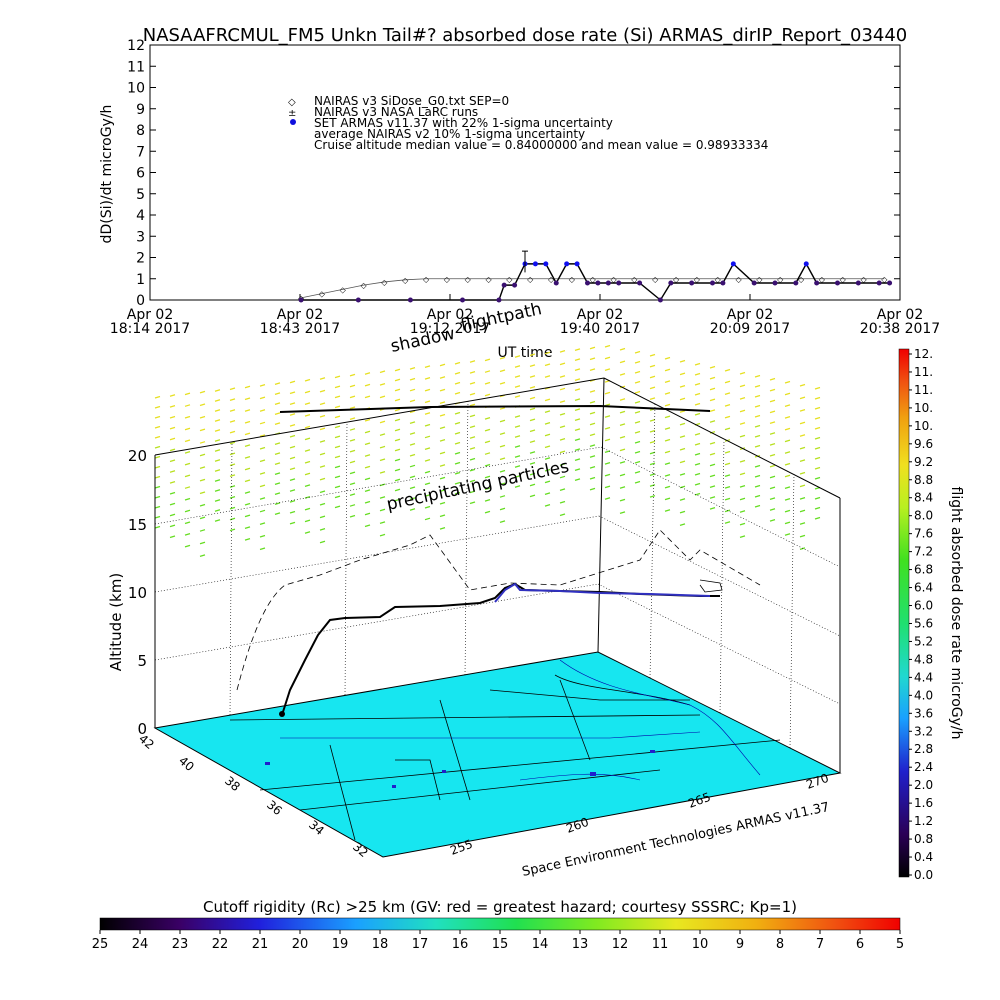 This screenshot has height=1000, width=1000. What do you see at coordinates (900, 329) in the screenshot?
I see `x-tick-label-time: 20:38 2017` at bounding box center [900, 329].